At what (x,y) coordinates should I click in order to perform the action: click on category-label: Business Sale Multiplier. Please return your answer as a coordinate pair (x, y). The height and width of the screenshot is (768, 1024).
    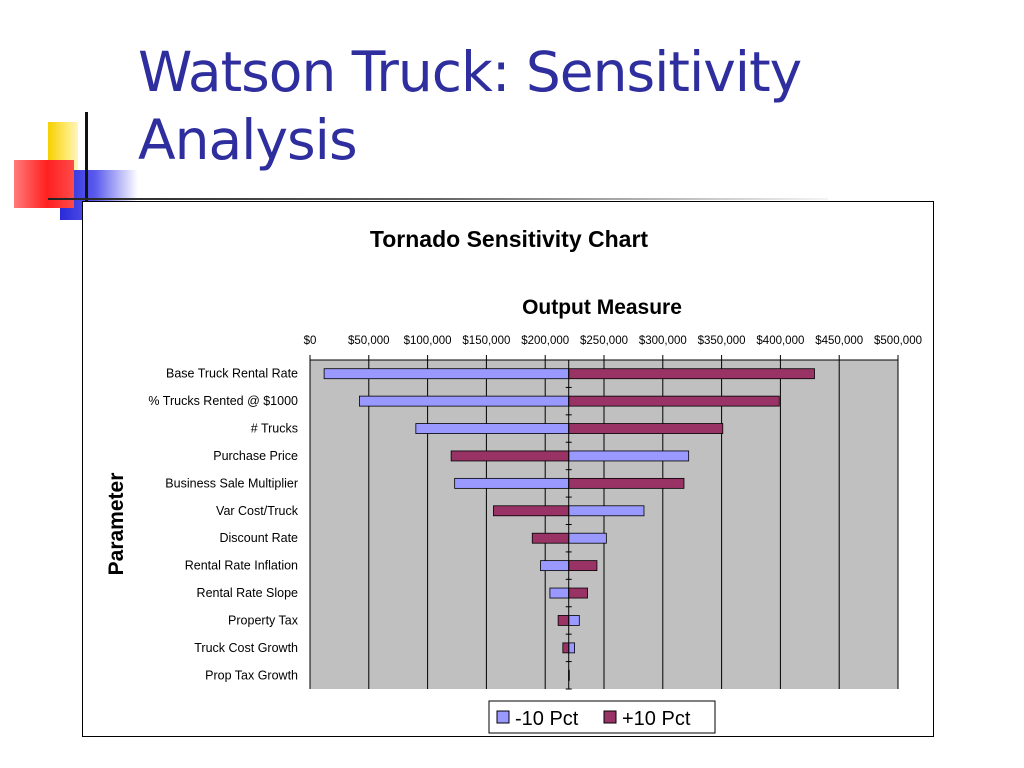
    Looking at the image, I should click on (231, 483).